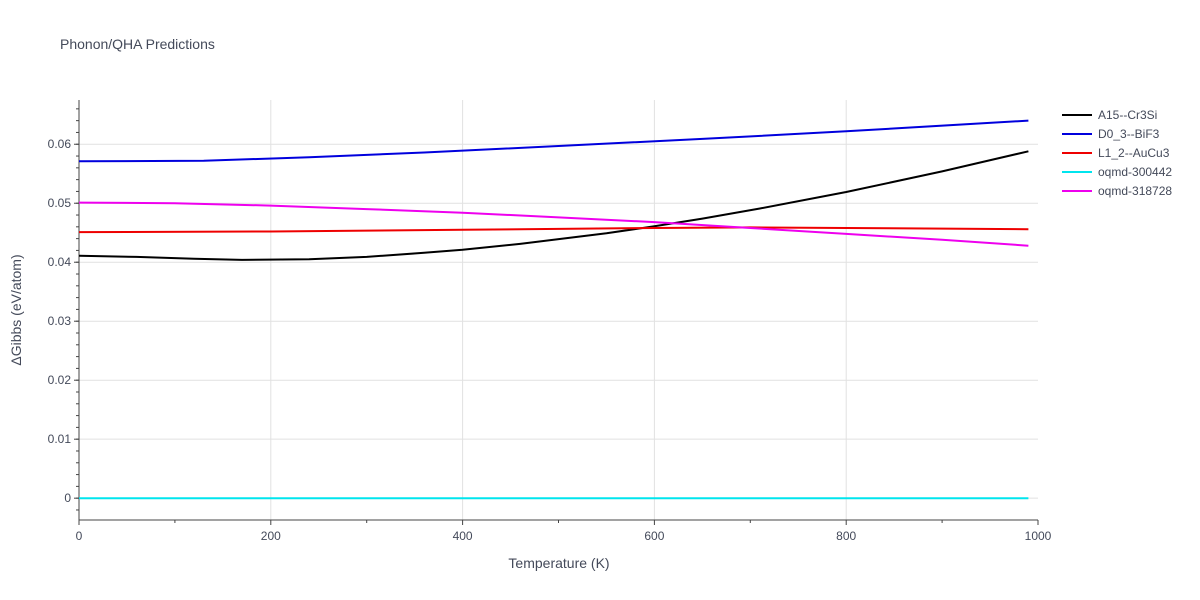 Image resolution: width=1200 pixels, height=600 pixels. Describe the element at coordinates (553, 230) in the screenshot. I see `series-line-l1-2-aucu3` at that location.